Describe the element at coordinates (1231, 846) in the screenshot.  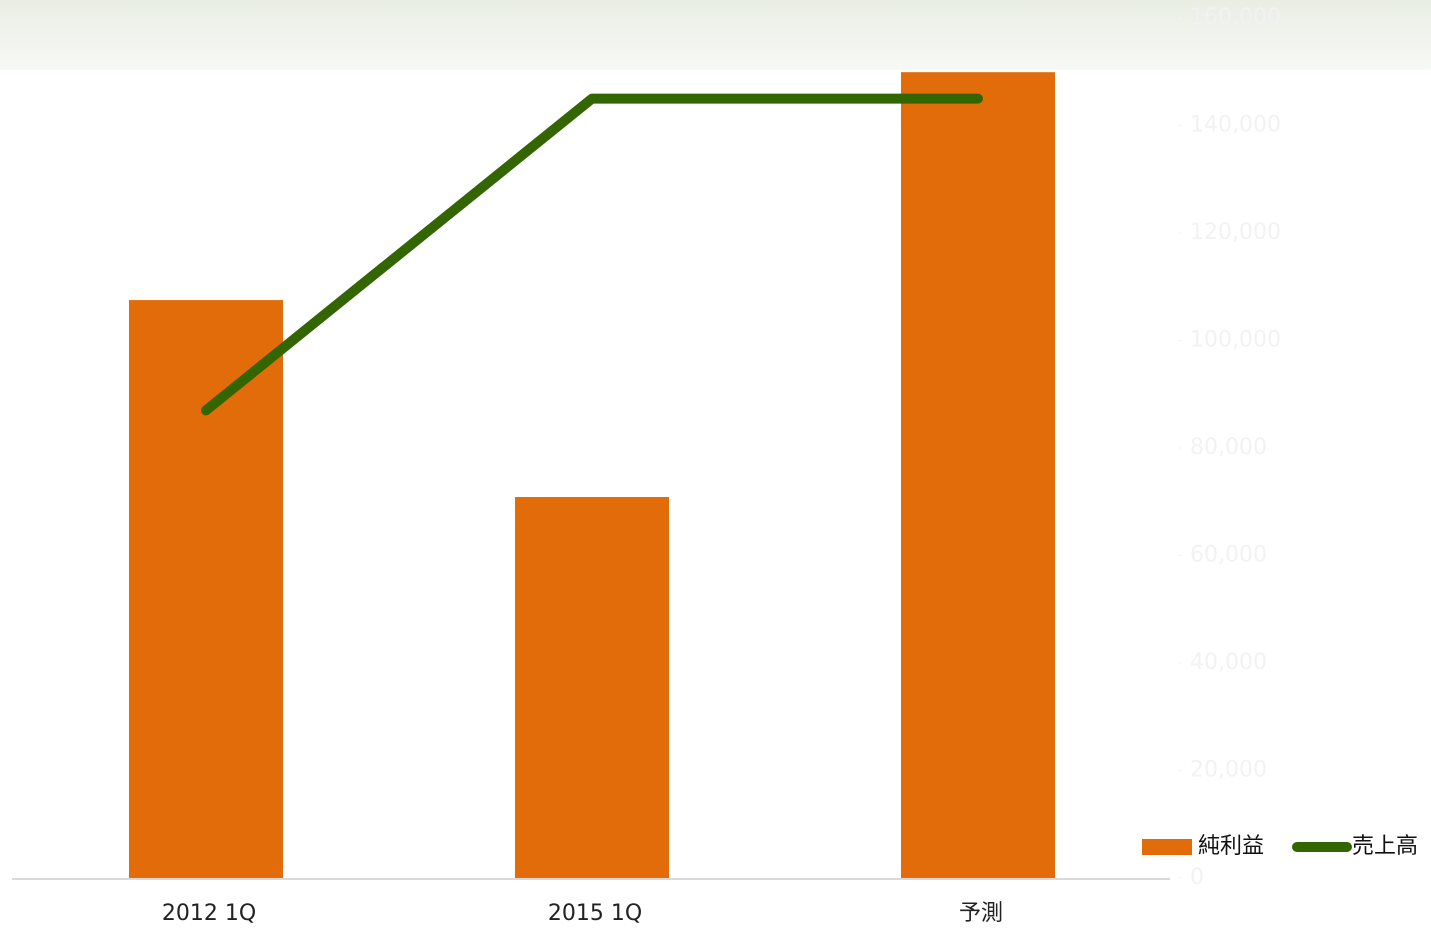
I see `legend-label: 純利益` at that location.